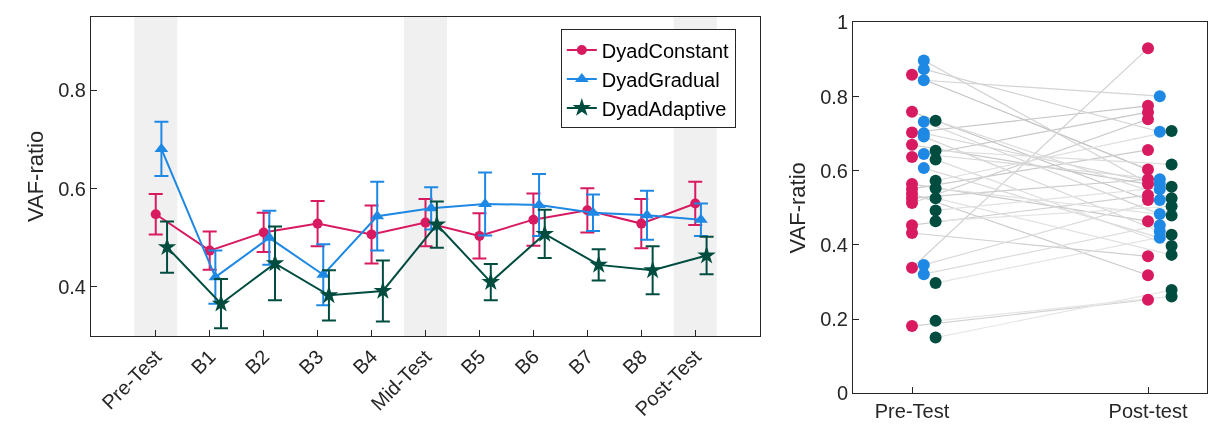 Image resolution: width=1209 pixels, height=446 pixels. Describe the element at coordinates (527, 362) in the screenshot. I see `x-tick-label: B6` at that location.